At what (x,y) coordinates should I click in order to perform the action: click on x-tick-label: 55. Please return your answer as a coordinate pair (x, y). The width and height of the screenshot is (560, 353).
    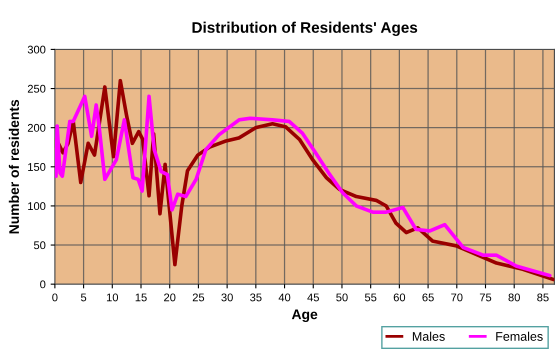
    Looking at the image, I should click on (370, 298).